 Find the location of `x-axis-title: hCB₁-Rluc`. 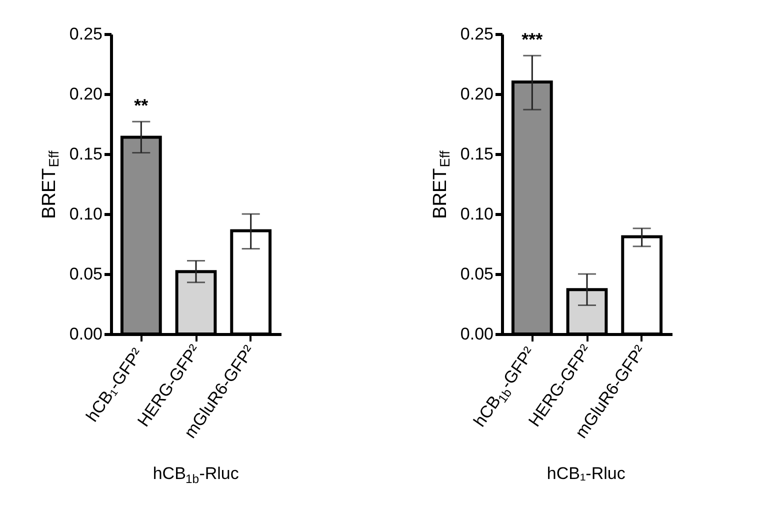

x-axis-title: hCB₁-Rluc is located at coordinates (586, 473).